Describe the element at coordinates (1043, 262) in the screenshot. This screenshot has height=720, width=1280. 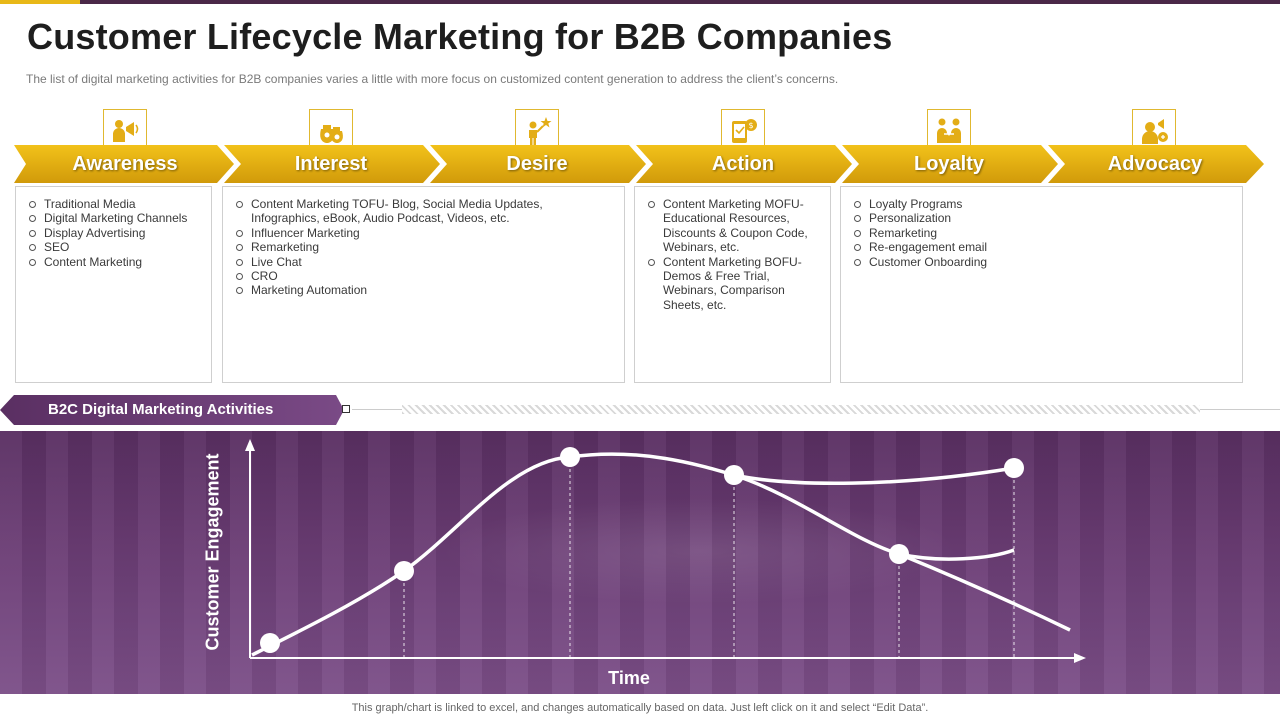
I see `list-item: Customer Onboarding` at that location.